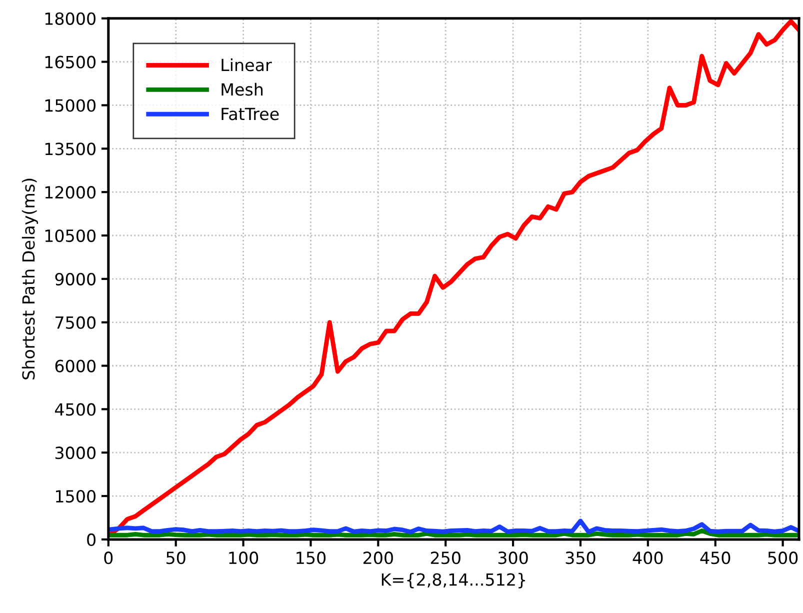  What do you see at coordinates (581, 558) in the screenshot?
I see `x-tick-label: 350` at bounding box center [581, 558].